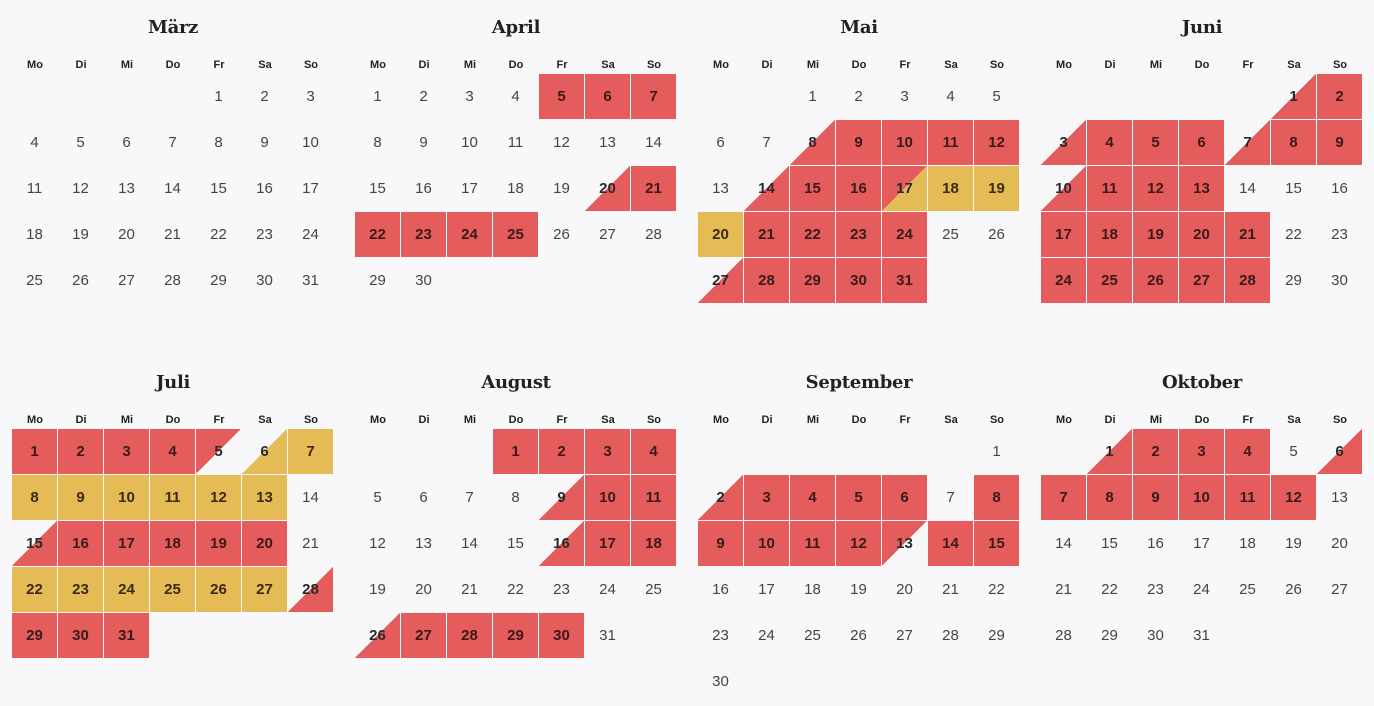  What do you see at coordinates (515, 96) in the screenshot?
I see `day-cell: 4` at bounding box center [515, 96].